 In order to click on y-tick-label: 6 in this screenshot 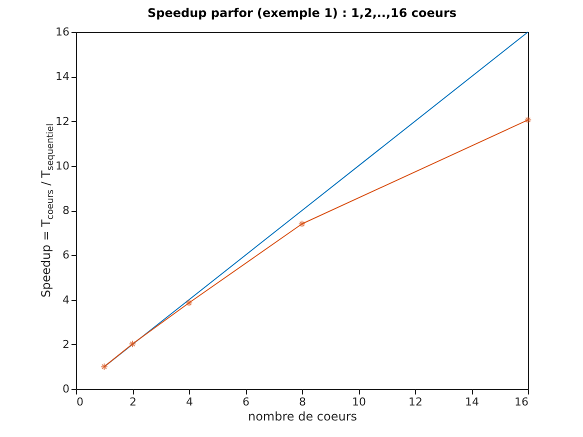, I will do `click(66, 255)`.